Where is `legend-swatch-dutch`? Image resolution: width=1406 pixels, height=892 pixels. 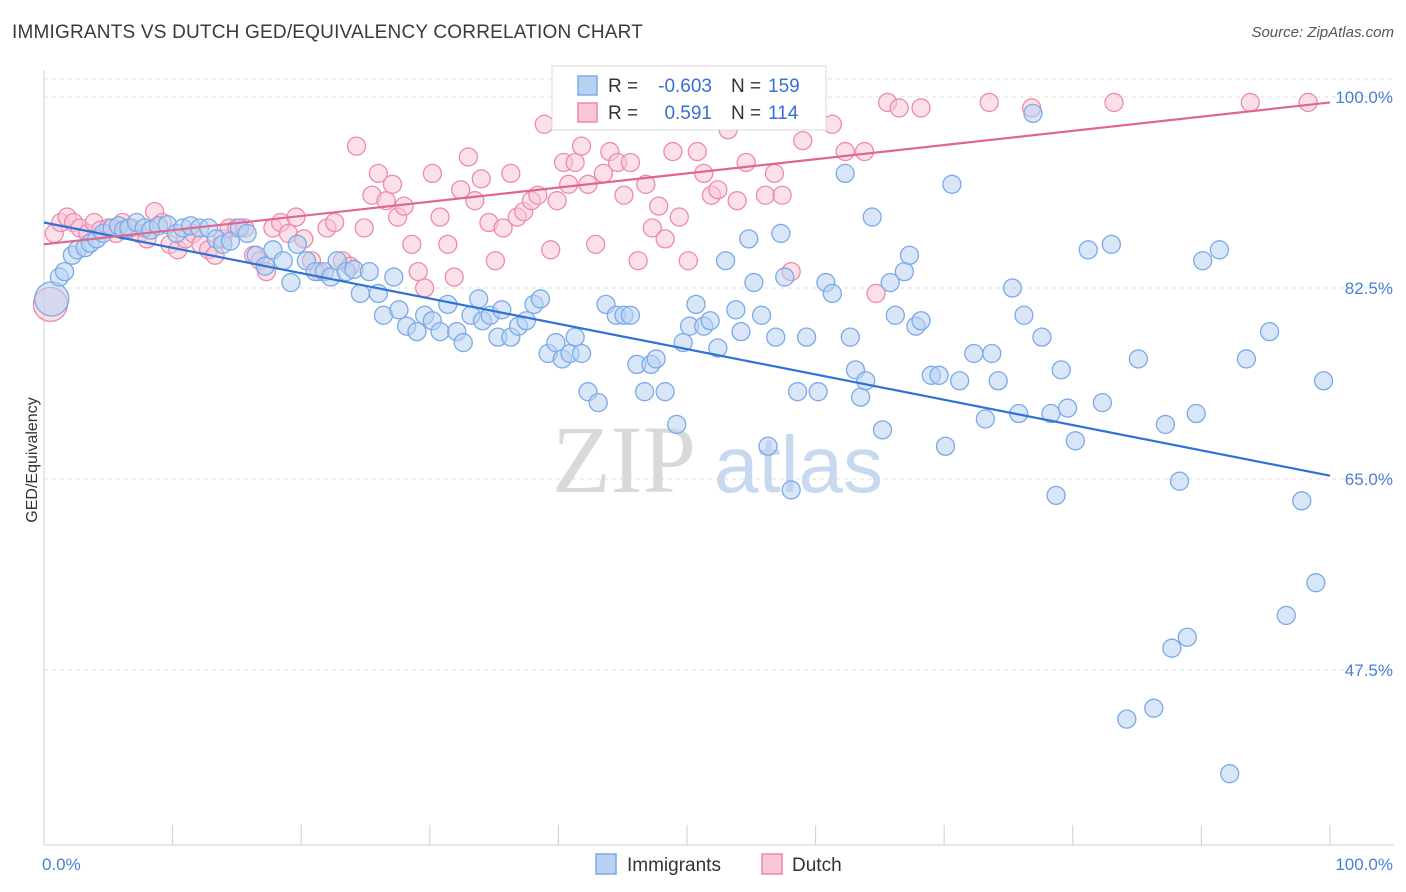
legend-swatch-dutch is located at coordinates (587, 112).